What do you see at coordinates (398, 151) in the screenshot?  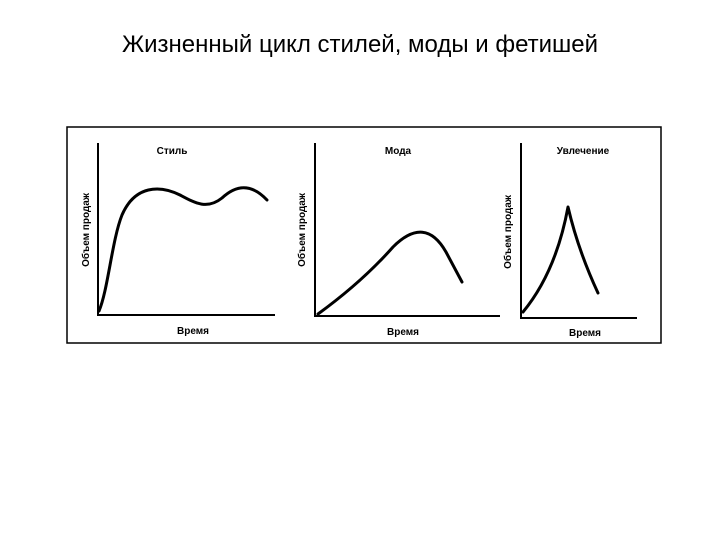 I see `panel-title: Мода` at bounding box center [398, 151].